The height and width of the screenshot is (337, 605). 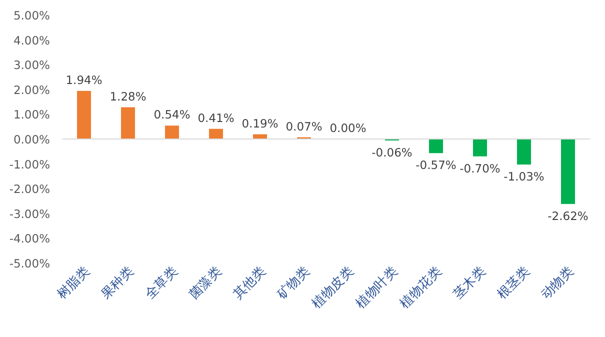 I want to click on x-tick-label: 茎木类, so click(x=469, y=283).